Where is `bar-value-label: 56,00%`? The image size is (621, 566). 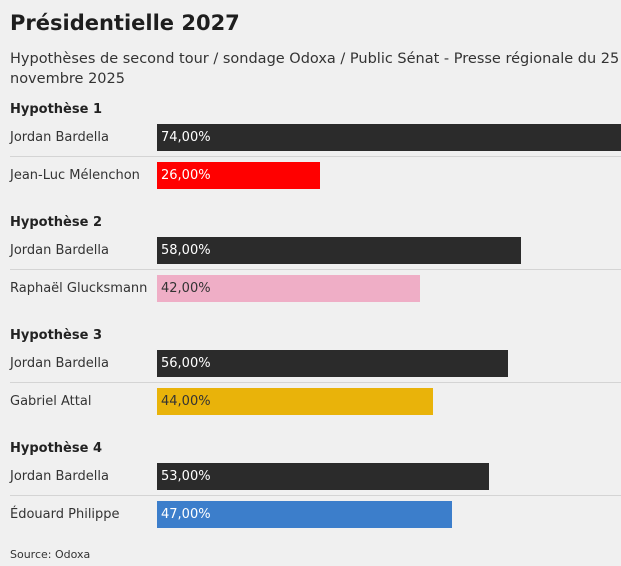 bar-value-label: 56,00% is located at coordinates (186, 363).